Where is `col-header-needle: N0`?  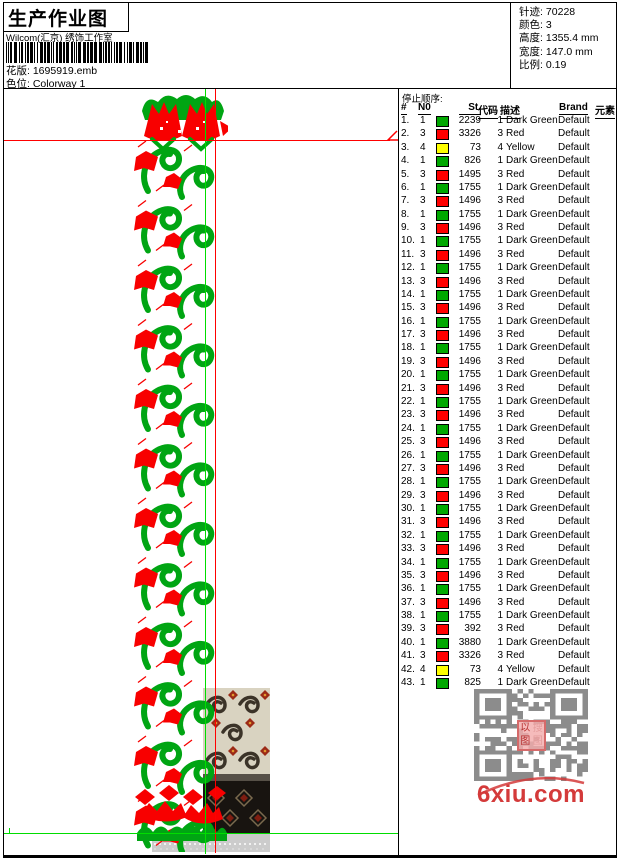 col-header-needle: N0 is located at coordinates (424, 108).